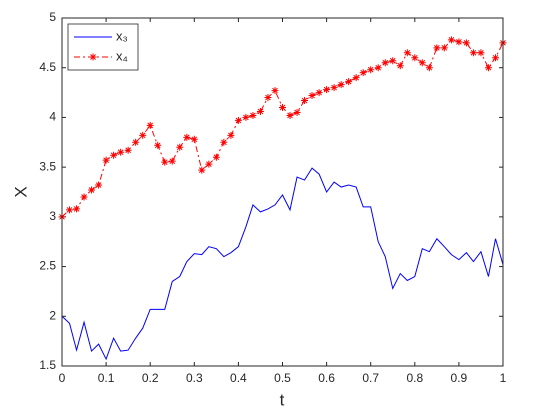 This screenshot has height=413, width=535. Describe the element at coordinates (326, 378) in the screenshot. I see `x-tick-label: 0.6` at that location.